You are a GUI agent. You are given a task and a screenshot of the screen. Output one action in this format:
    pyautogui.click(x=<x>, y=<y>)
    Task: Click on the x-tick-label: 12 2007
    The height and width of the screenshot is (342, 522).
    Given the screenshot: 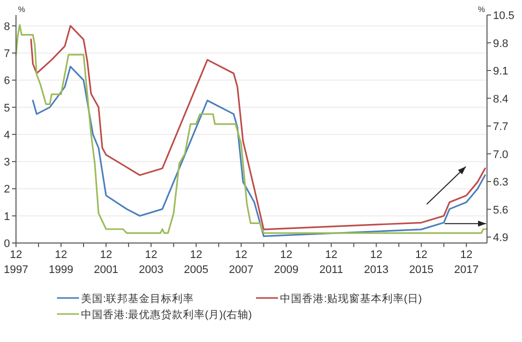 What is the action you would take?
    pyautogui.click(x=241, y=262)
    